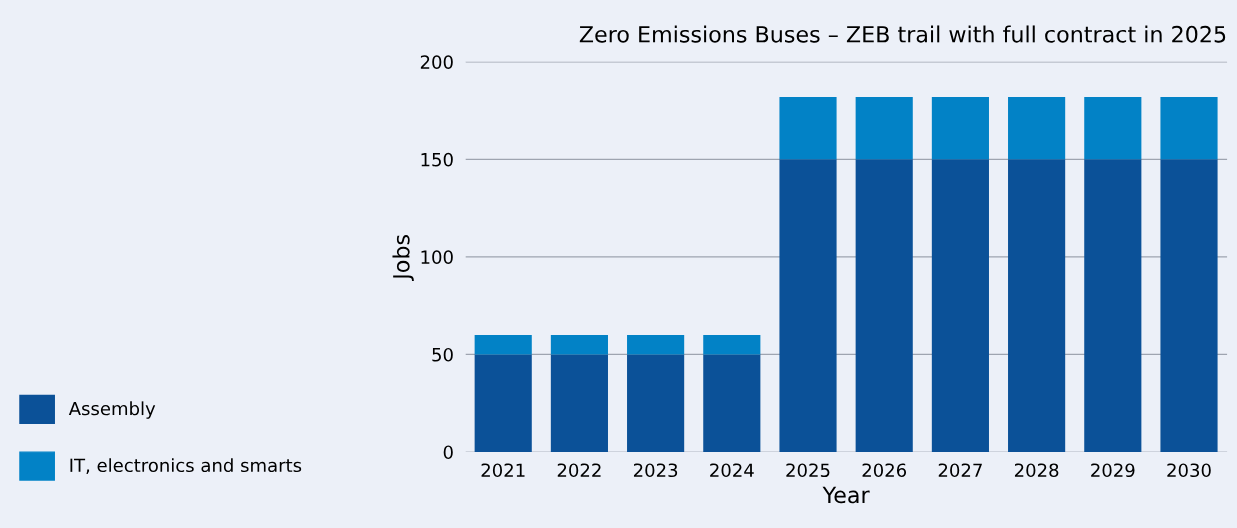 The height and width of the screenshot is (528, 1237). I want to click on x-tick-label: 2030, so click(1189, 470).